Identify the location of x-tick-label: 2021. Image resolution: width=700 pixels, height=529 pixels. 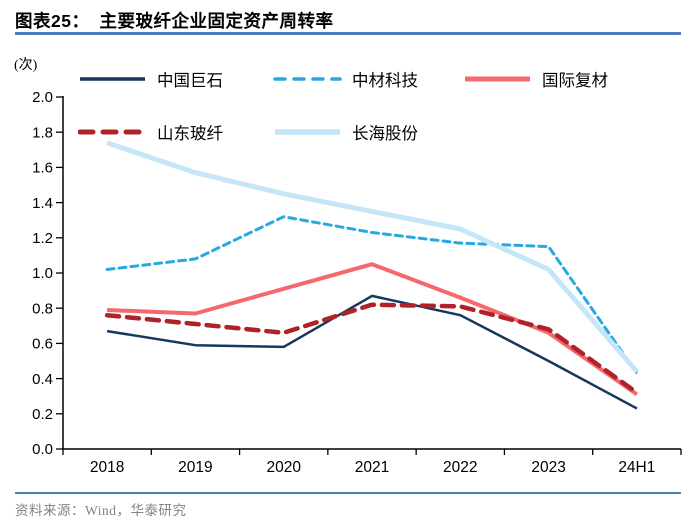
(372, 467).